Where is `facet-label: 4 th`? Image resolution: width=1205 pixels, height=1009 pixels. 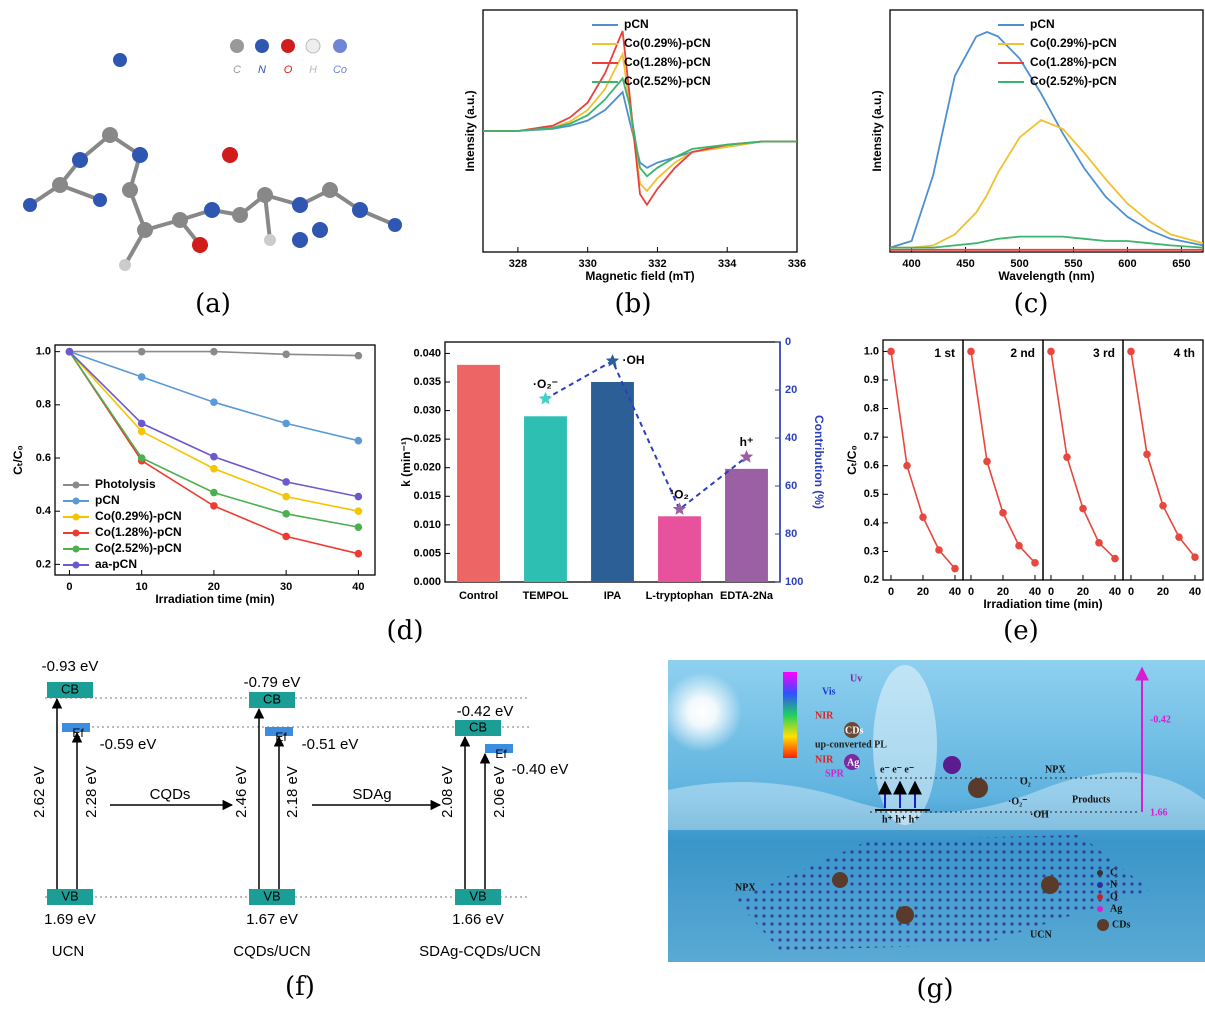
facet-label: 4 th is located at coordinates (1184, 353).